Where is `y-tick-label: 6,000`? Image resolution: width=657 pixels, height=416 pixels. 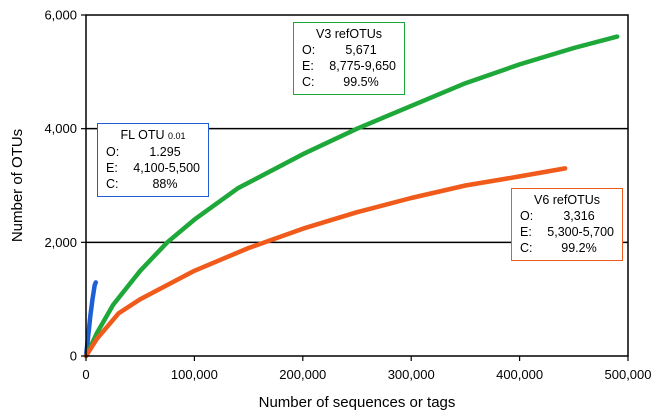 y-tick-label: 6,000 is located at coordinates (60, 15).